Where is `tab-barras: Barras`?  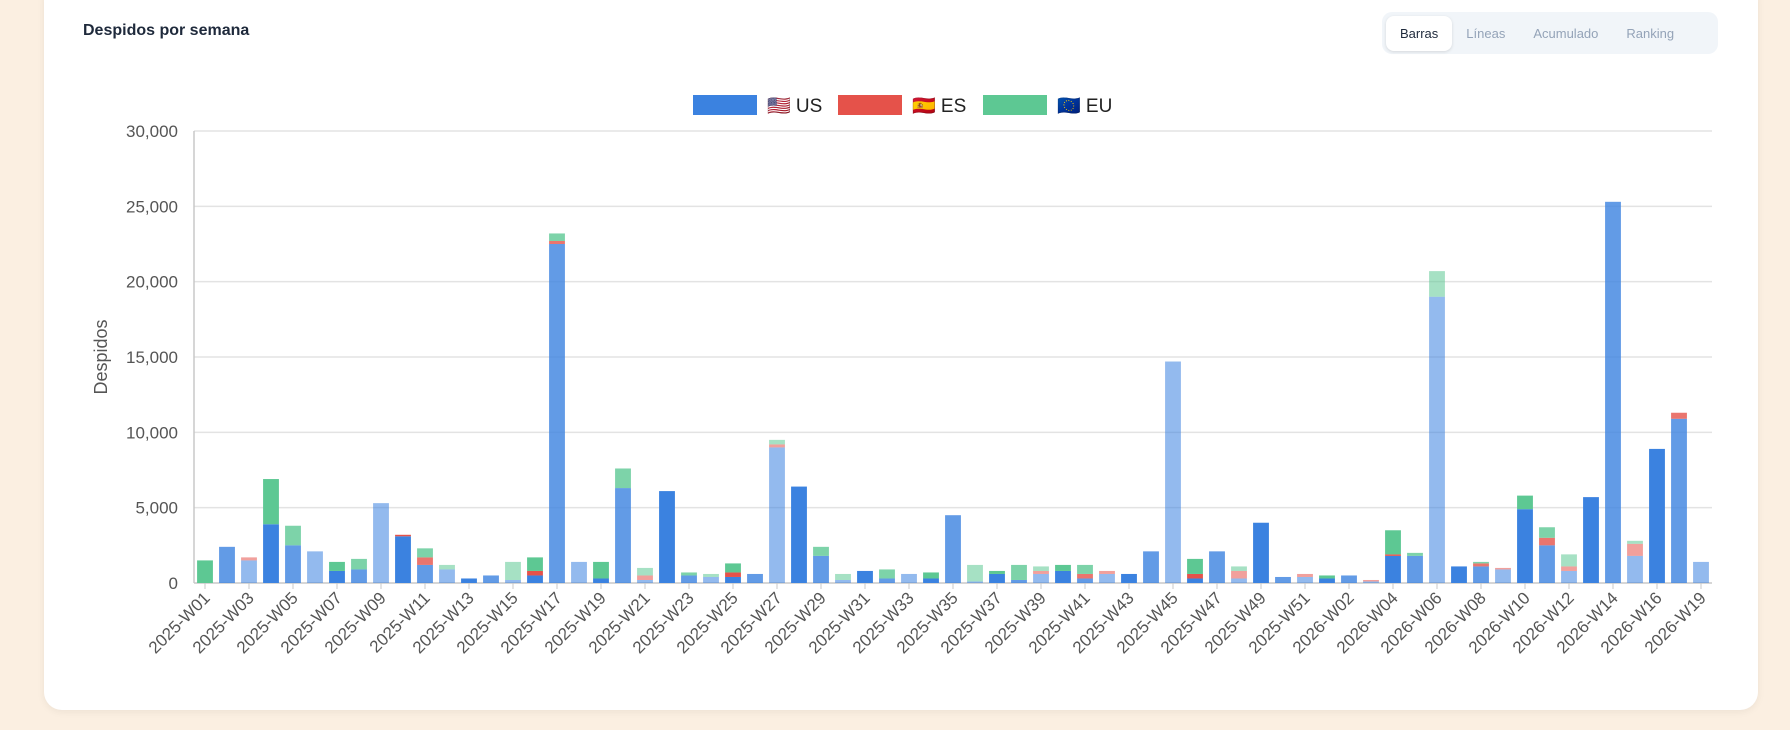 tab-barras: Barras is located at coordinates (1419, 33).